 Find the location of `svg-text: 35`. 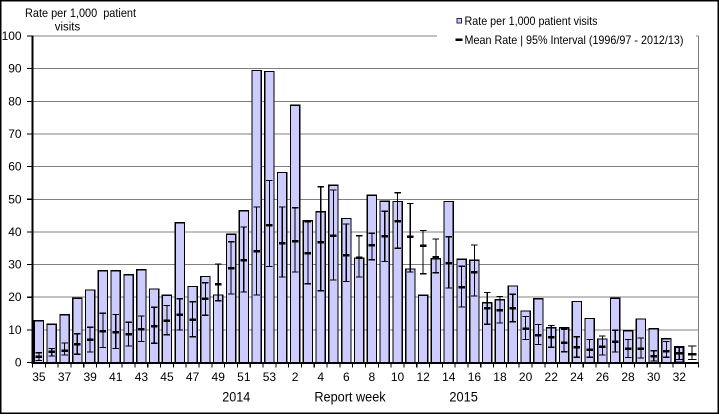

svg-text: 35 is located at coordinates (39, 377).